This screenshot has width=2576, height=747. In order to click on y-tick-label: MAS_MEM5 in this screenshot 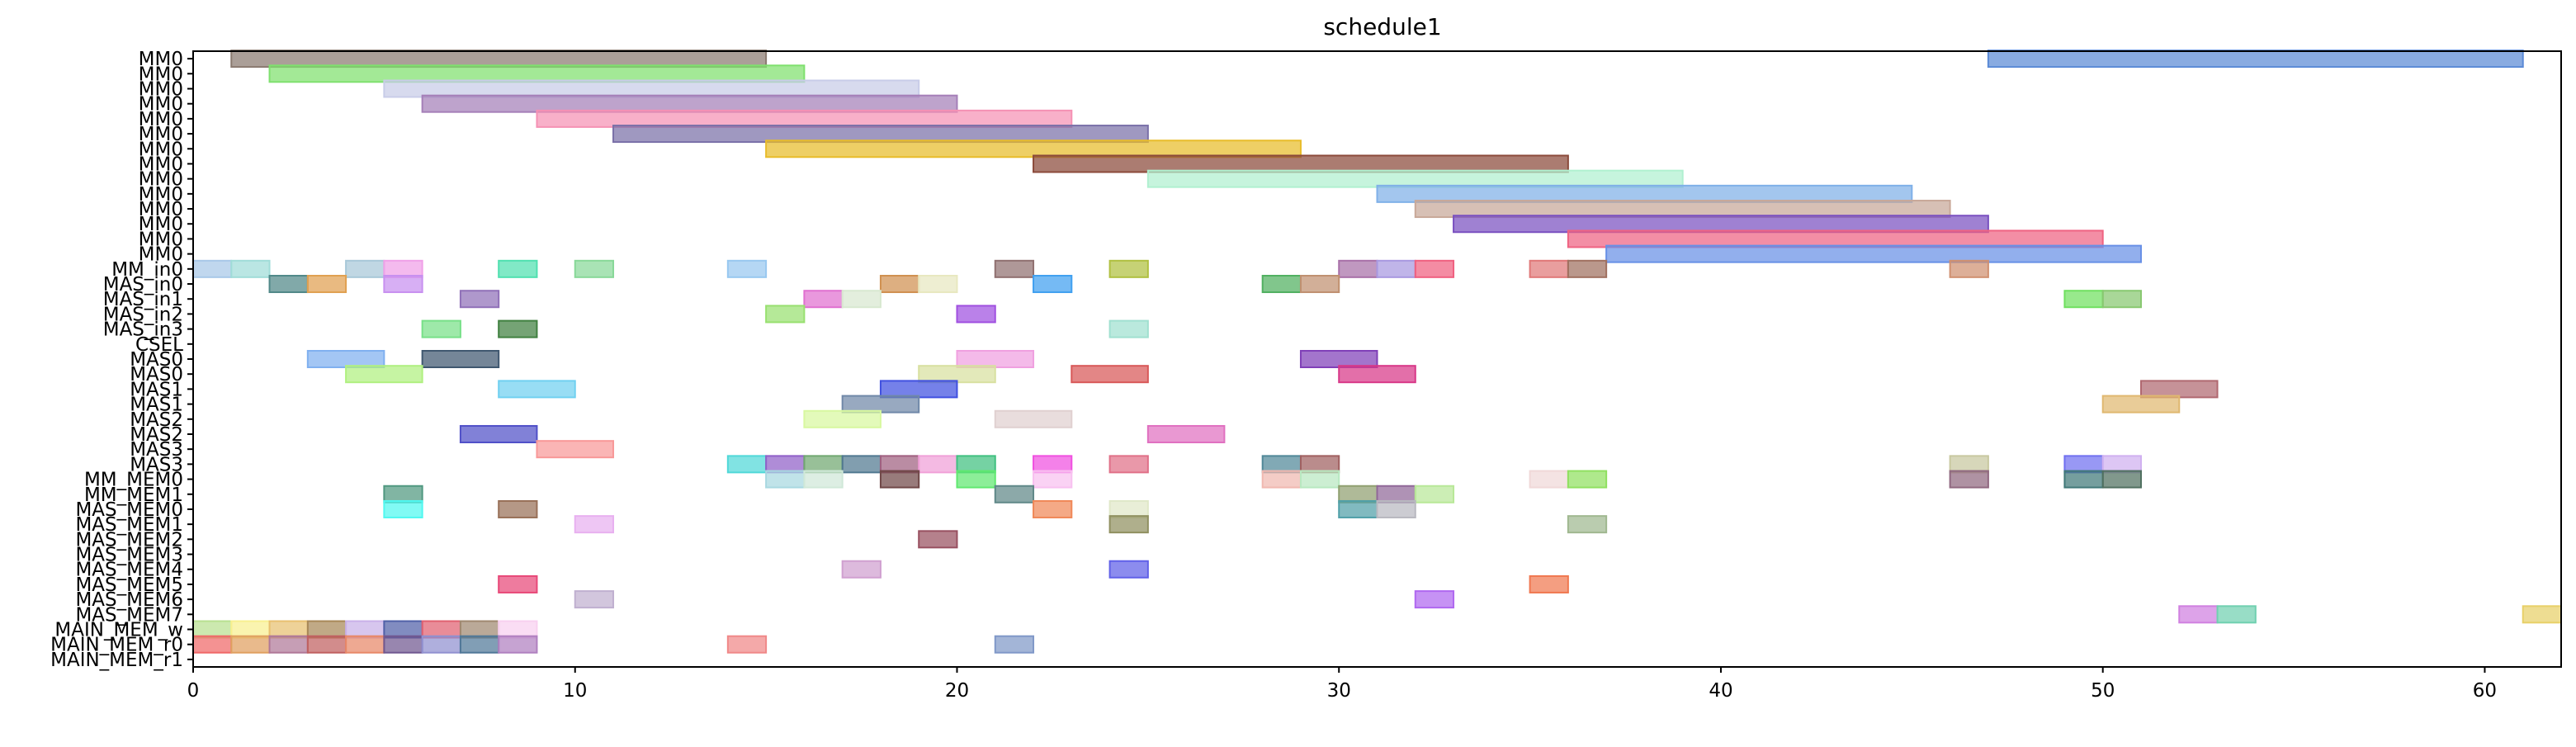, I will do `click(129, 585)`.